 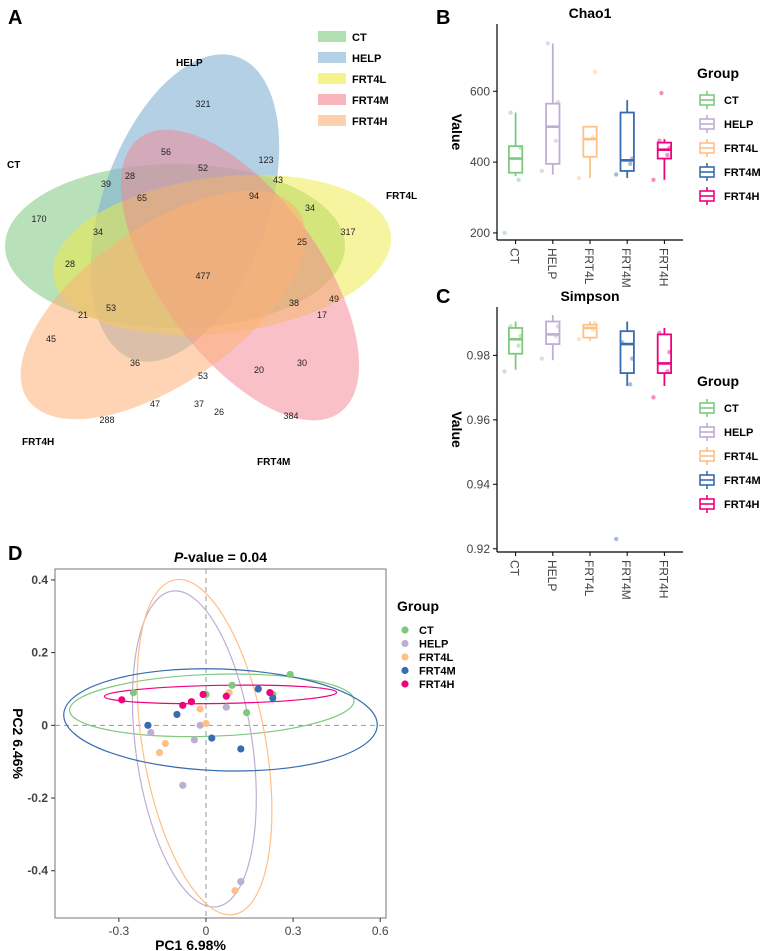 I want to click on venn-legend-label: CT, so click(x=359, y=38).